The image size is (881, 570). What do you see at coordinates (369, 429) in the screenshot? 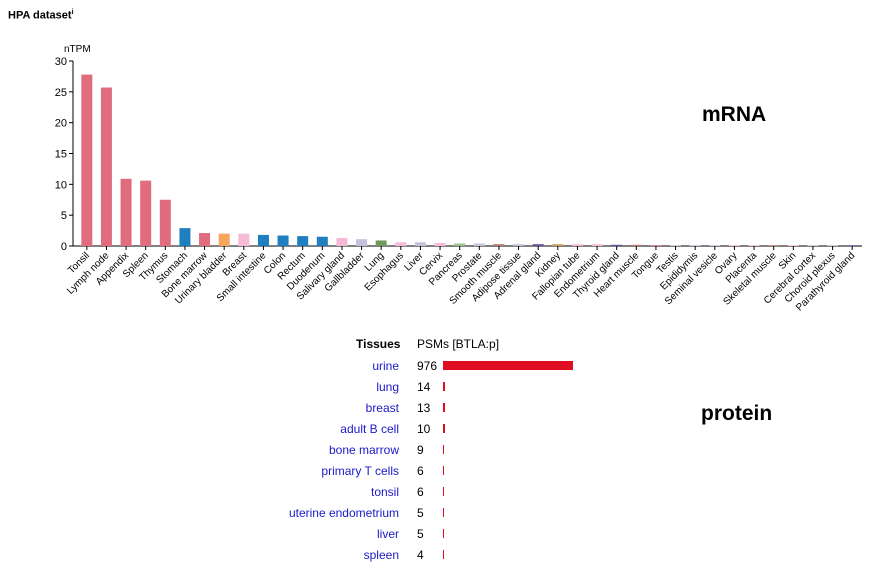
I see `tissue-link: adult B cell` at bounding box center [369, 429].